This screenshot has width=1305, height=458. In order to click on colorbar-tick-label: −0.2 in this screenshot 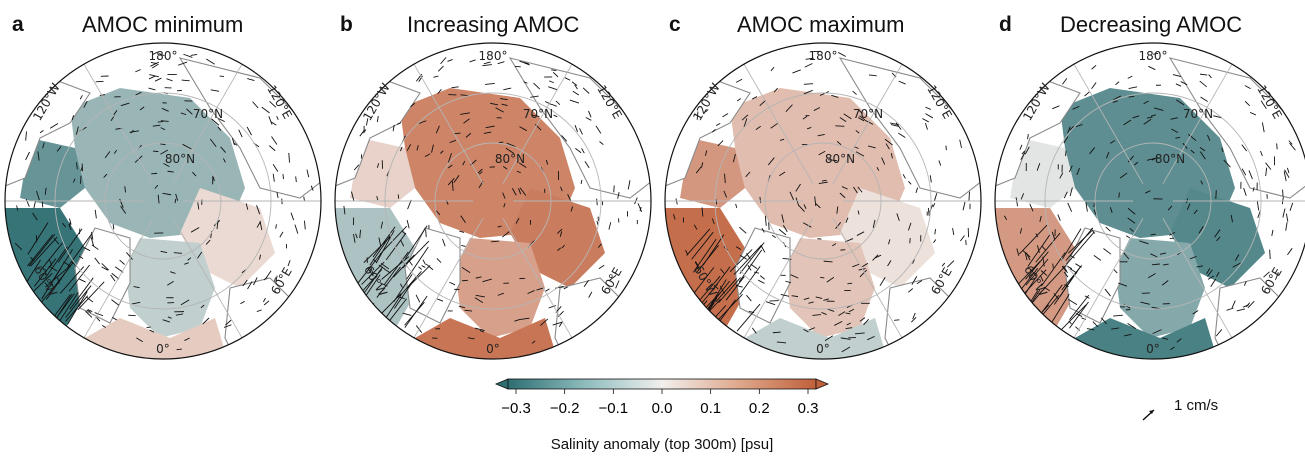, I will do `click(565, 408)`.